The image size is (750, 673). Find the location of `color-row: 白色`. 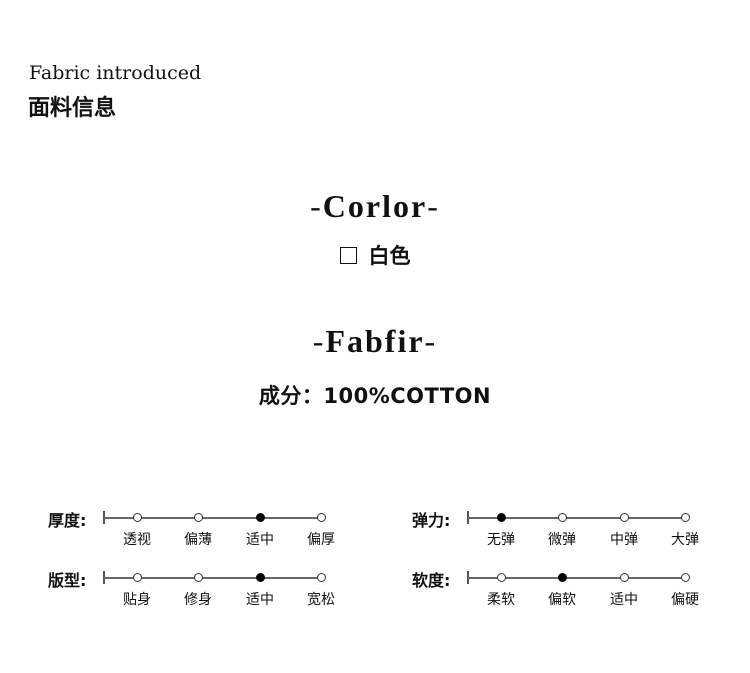

color-row: 白色 is located at coordinates (375, 255).